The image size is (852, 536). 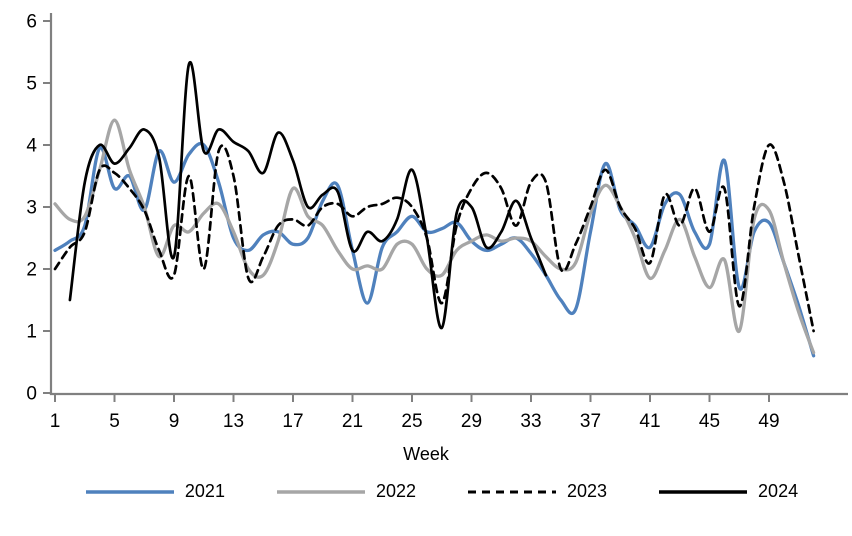 I want to click on legend-label-2024: 2024, so click(x=778, y=491).